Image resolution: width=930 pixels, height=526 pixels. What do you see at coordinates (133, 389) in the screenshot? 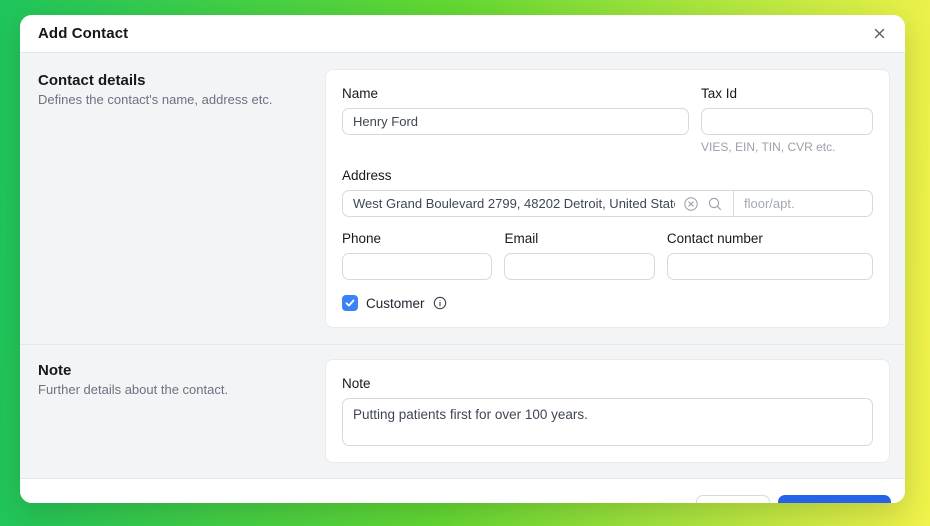
I see `note-section-subtitle: Further details about the contact.` at bounding box center [133, 389].